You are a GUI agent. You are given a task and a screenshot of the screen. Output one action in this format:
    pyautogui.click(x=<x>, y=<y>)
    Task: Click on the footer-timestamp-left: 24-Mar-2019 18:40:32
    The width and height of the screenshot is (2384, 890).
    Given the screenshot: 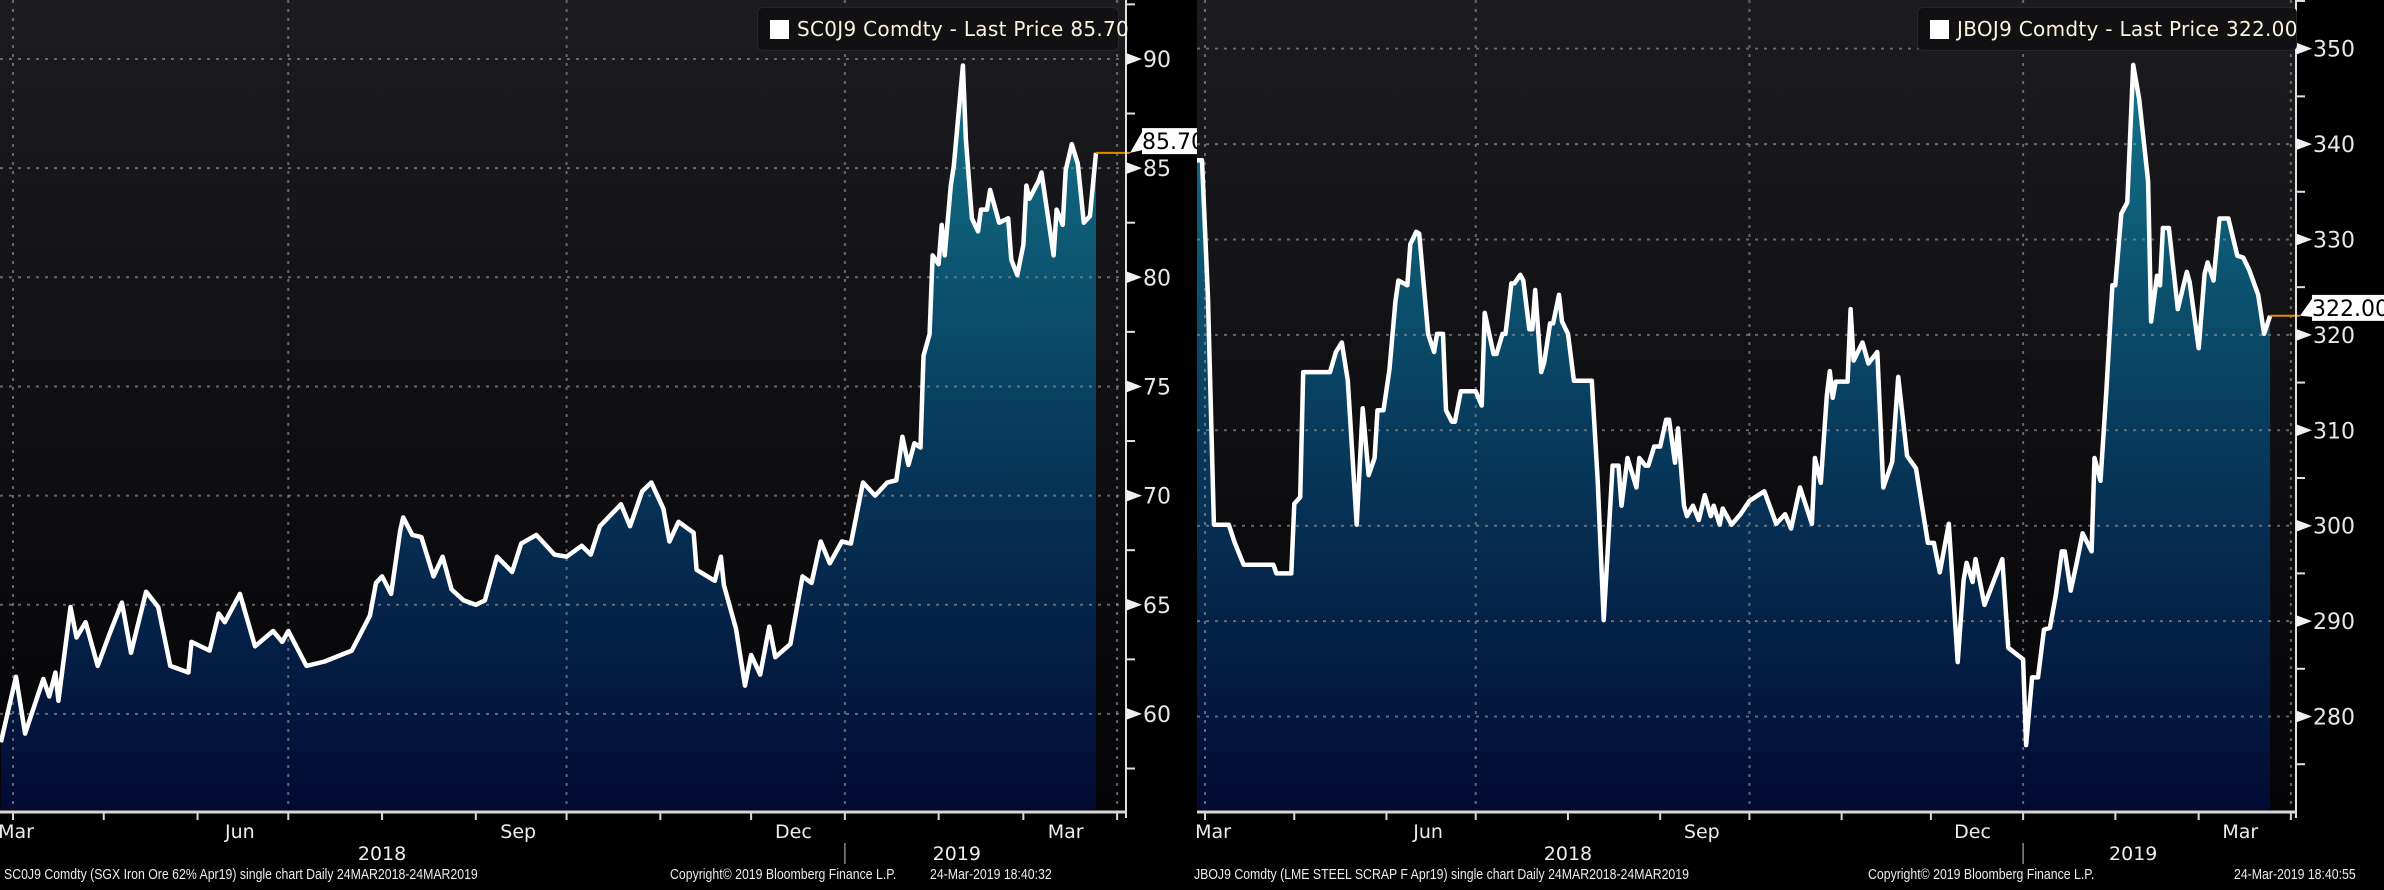 What is the action you would take?
    pyautogui.click(x=991, y=874)
    